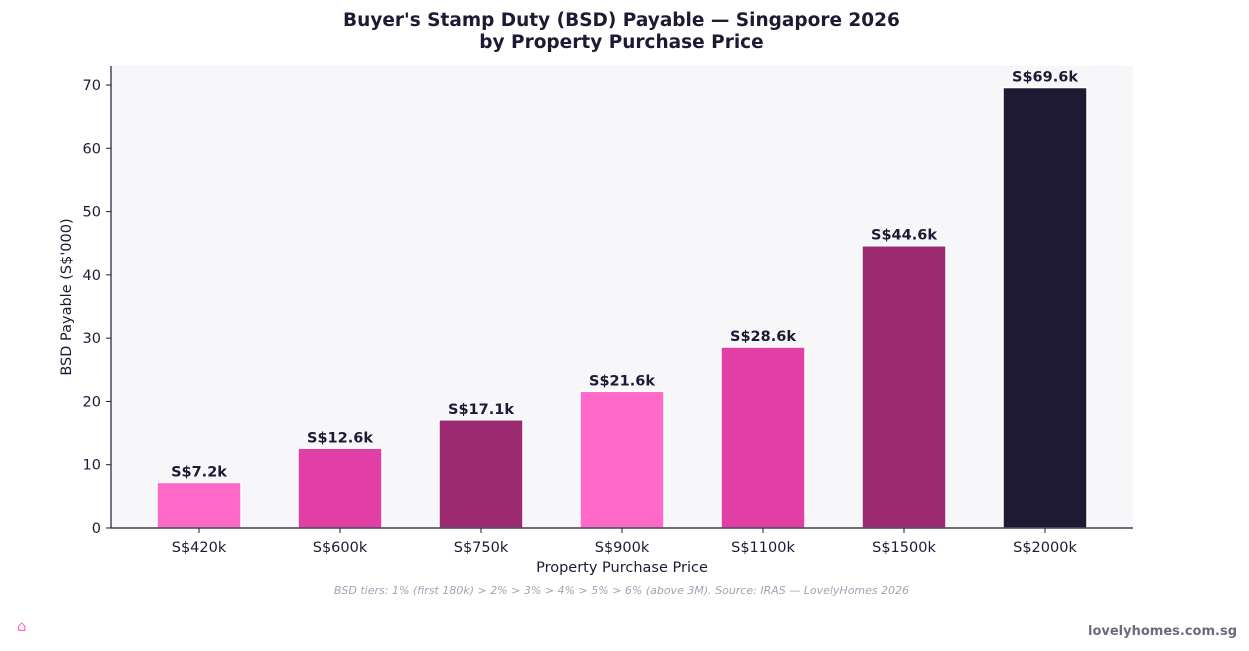 Image resolution: width=1249 pixels, height=651 pixels. Describe the element at coordinates (622, 568) in the screenshot. I see `x-axis-label: Property Purchase Price` at that location.